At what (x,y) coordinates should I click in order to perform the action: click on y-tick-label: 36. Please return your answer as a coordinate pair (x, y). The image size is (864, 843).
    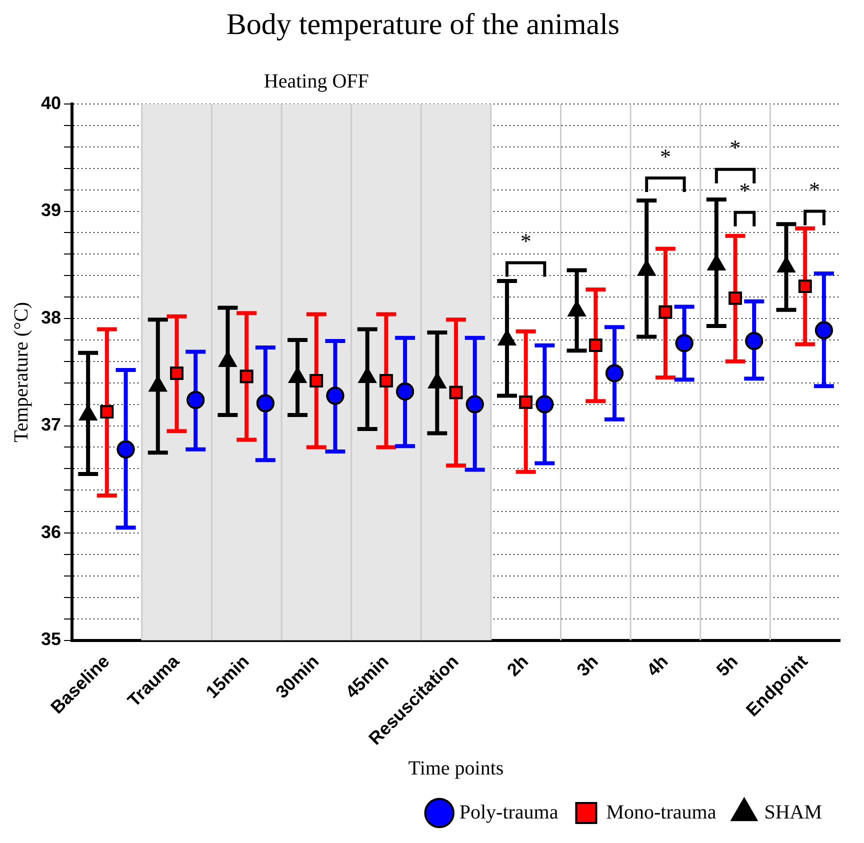
    Looking at the image, I should click on (51, 532).